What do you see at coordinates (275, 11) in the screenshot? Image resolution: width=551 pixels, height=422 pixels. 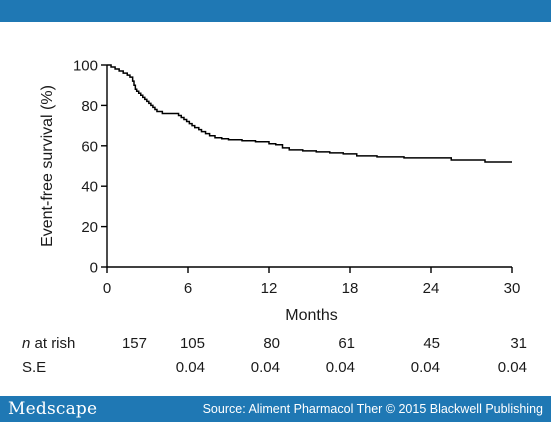 I see `top-brand-bar` at bounding box center [275, 11].